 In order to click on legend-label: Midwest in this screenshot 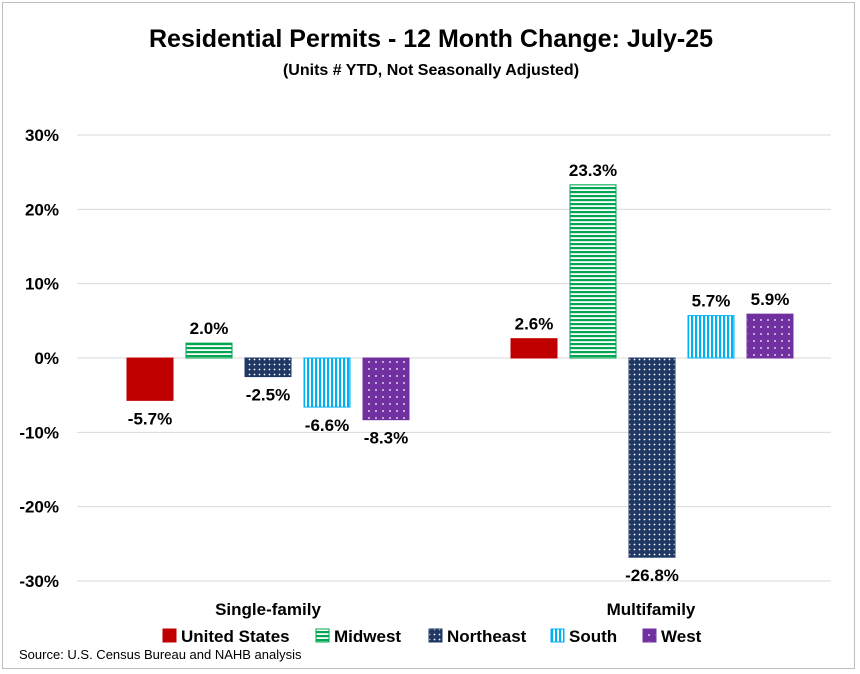, I will do `click(367, 636)`.